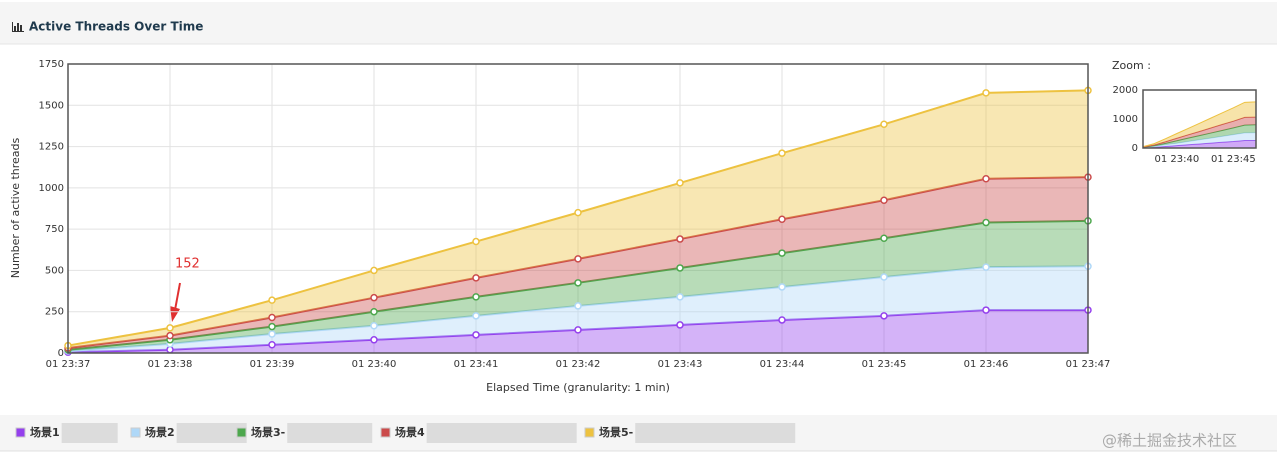 The image size is (1277, 471). I want to click on x-tick-label: 01 23:38, so click(170, 364).